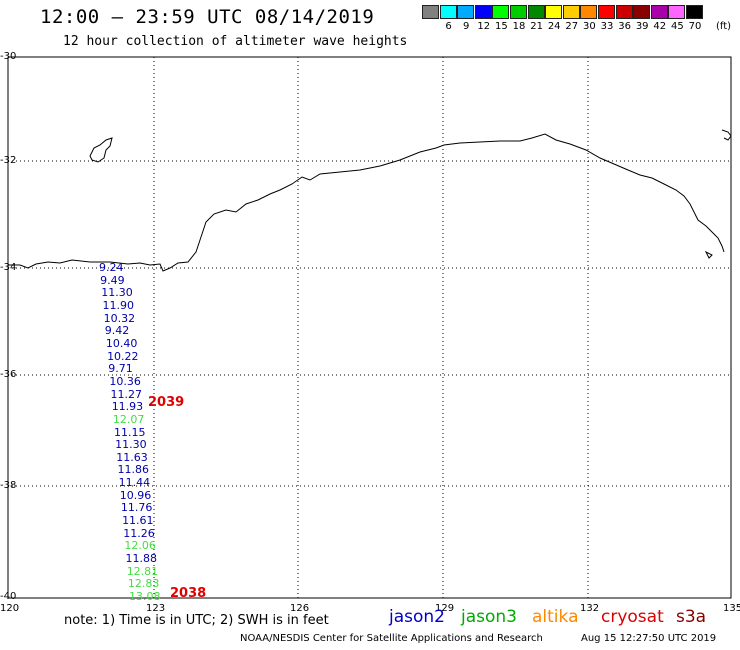 Image resolution: width=740 pixels, height=650 pixels. Describe the element at coordinates (660, 26) in the screenshot. I see `color-scale-label: 42` at that location.